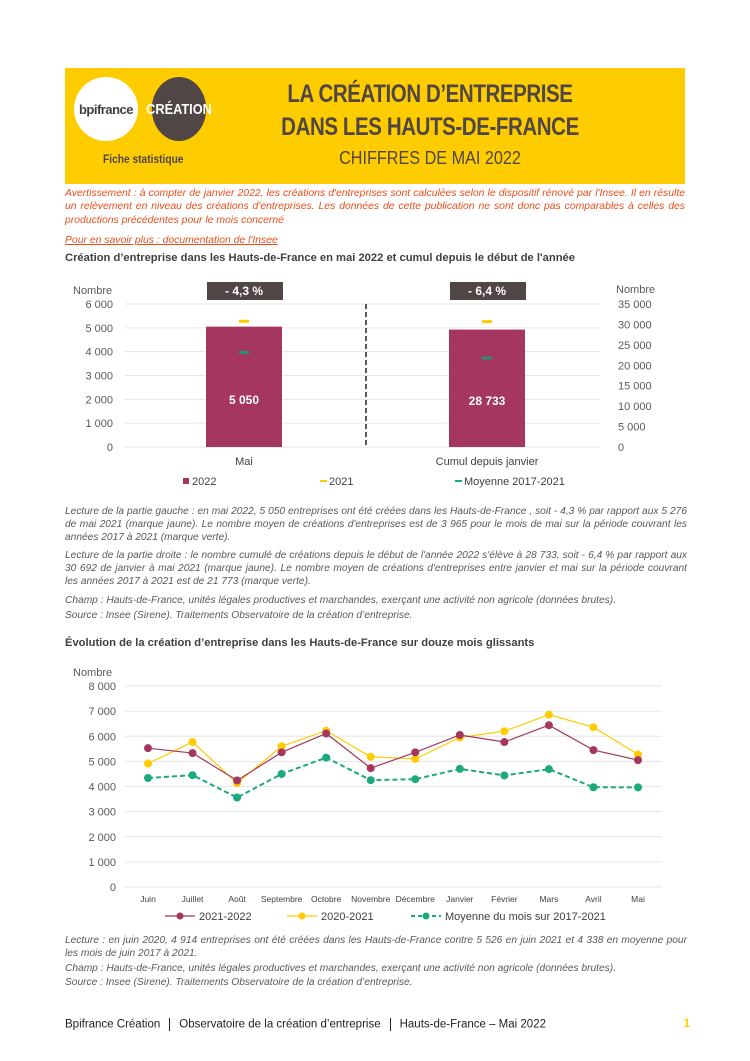 The image size is (750, 1061). Describe the element at coordinates (472, 1024) in the screenshot. I see `footer-region-date: Hauts-de-France – Mai 2022` at that location.